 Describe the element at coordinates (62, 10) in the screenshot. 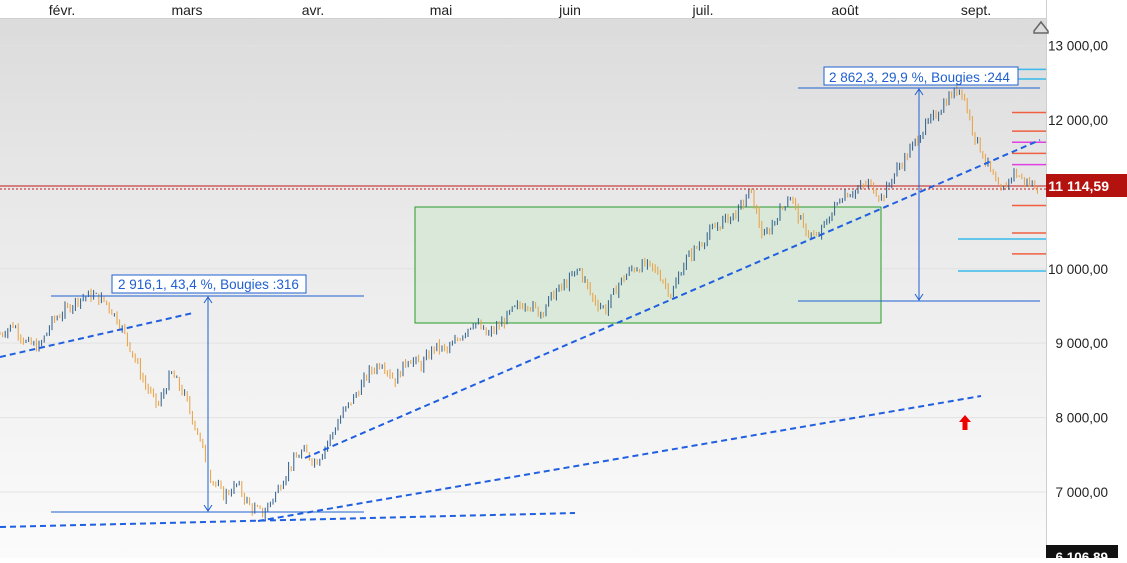

I see `month-label: févr.` at that location.